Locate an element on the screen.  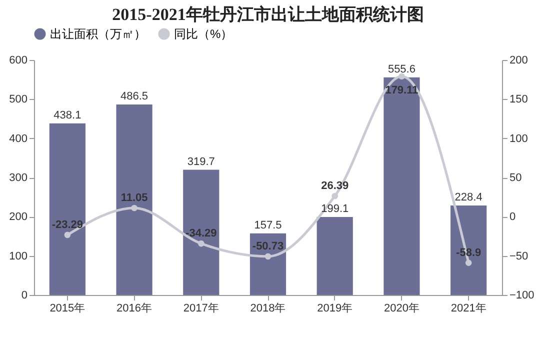
y2-tick-label: 50 is located at coordinates (516, 178).